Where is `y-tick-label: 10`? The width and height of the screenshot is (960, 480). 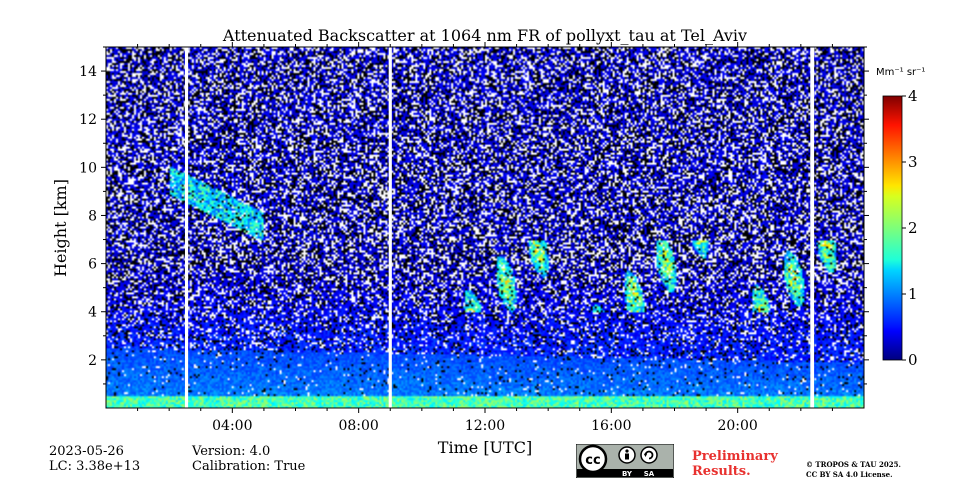
y-tick-label: 10 is located at coordinates (88, 168).